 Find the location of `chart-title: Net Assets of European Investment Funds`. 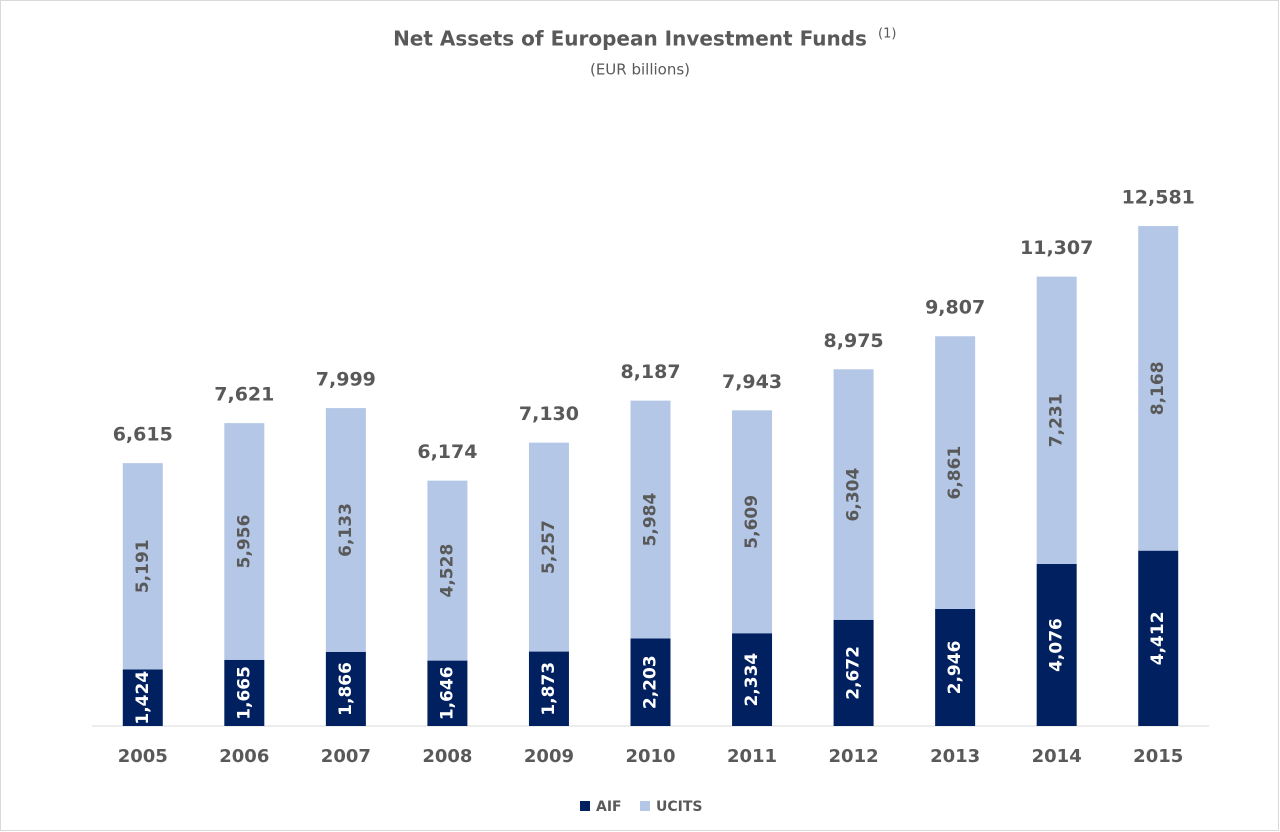

chart-title: Net Assets of European Investment Funds is located at coordinates (630, 39).